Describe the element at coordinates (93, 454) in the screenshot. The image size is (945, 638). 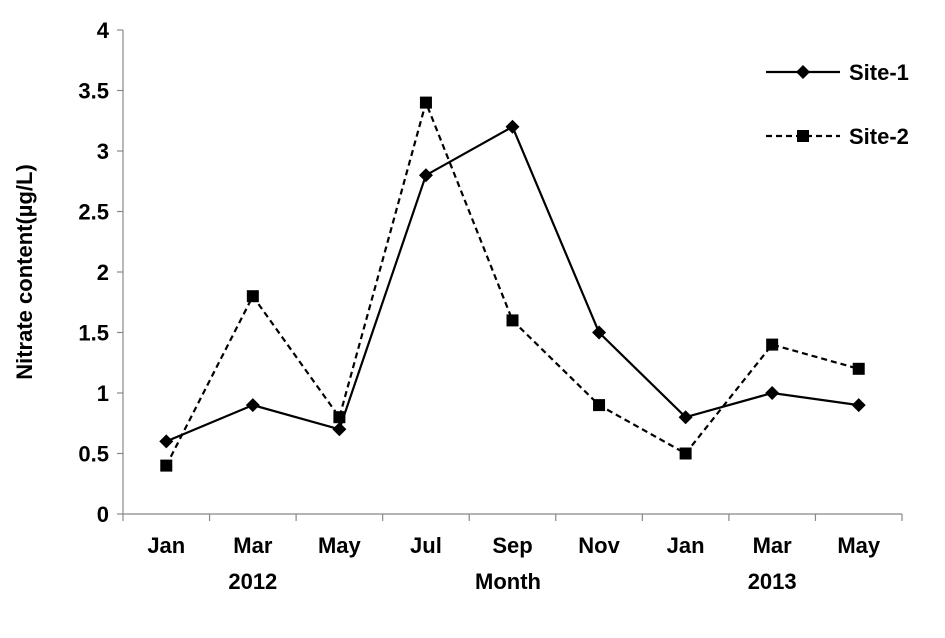
I see `y-tick-label: 0.5` at that location.